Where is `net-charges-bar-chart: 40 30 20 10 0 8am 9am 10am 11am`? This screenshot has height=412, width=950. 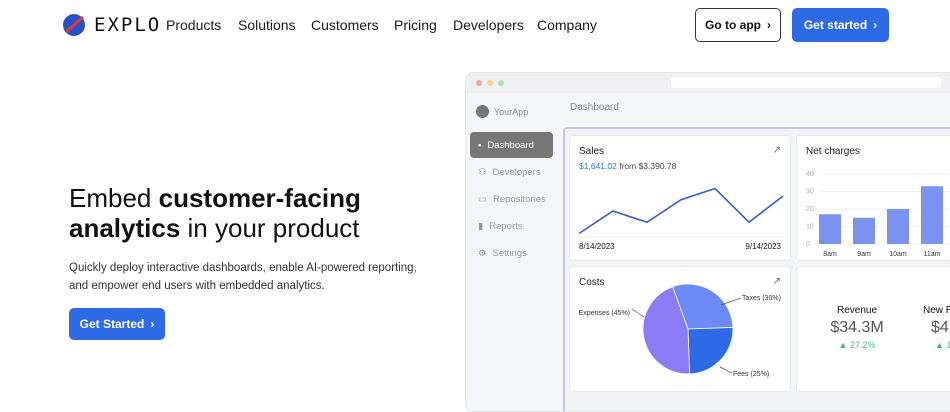
net-charges-bar-chart: 40 30 20 10 0 8am 9am 10am 11am is located at coordinates (878, 214).